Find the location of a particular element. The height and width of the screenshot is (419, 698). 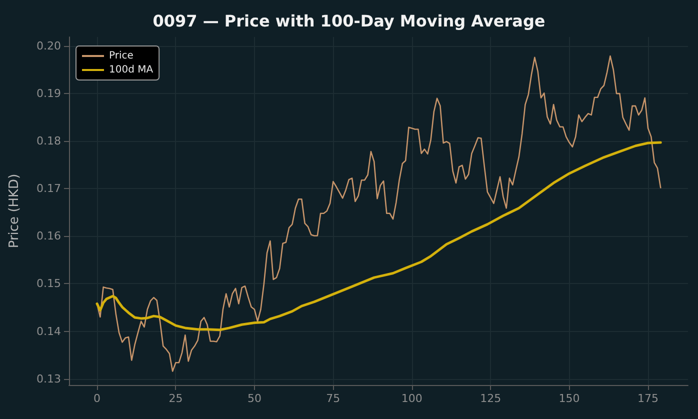

y-tick-label: 0.13 is located at coordinates (48, 379).